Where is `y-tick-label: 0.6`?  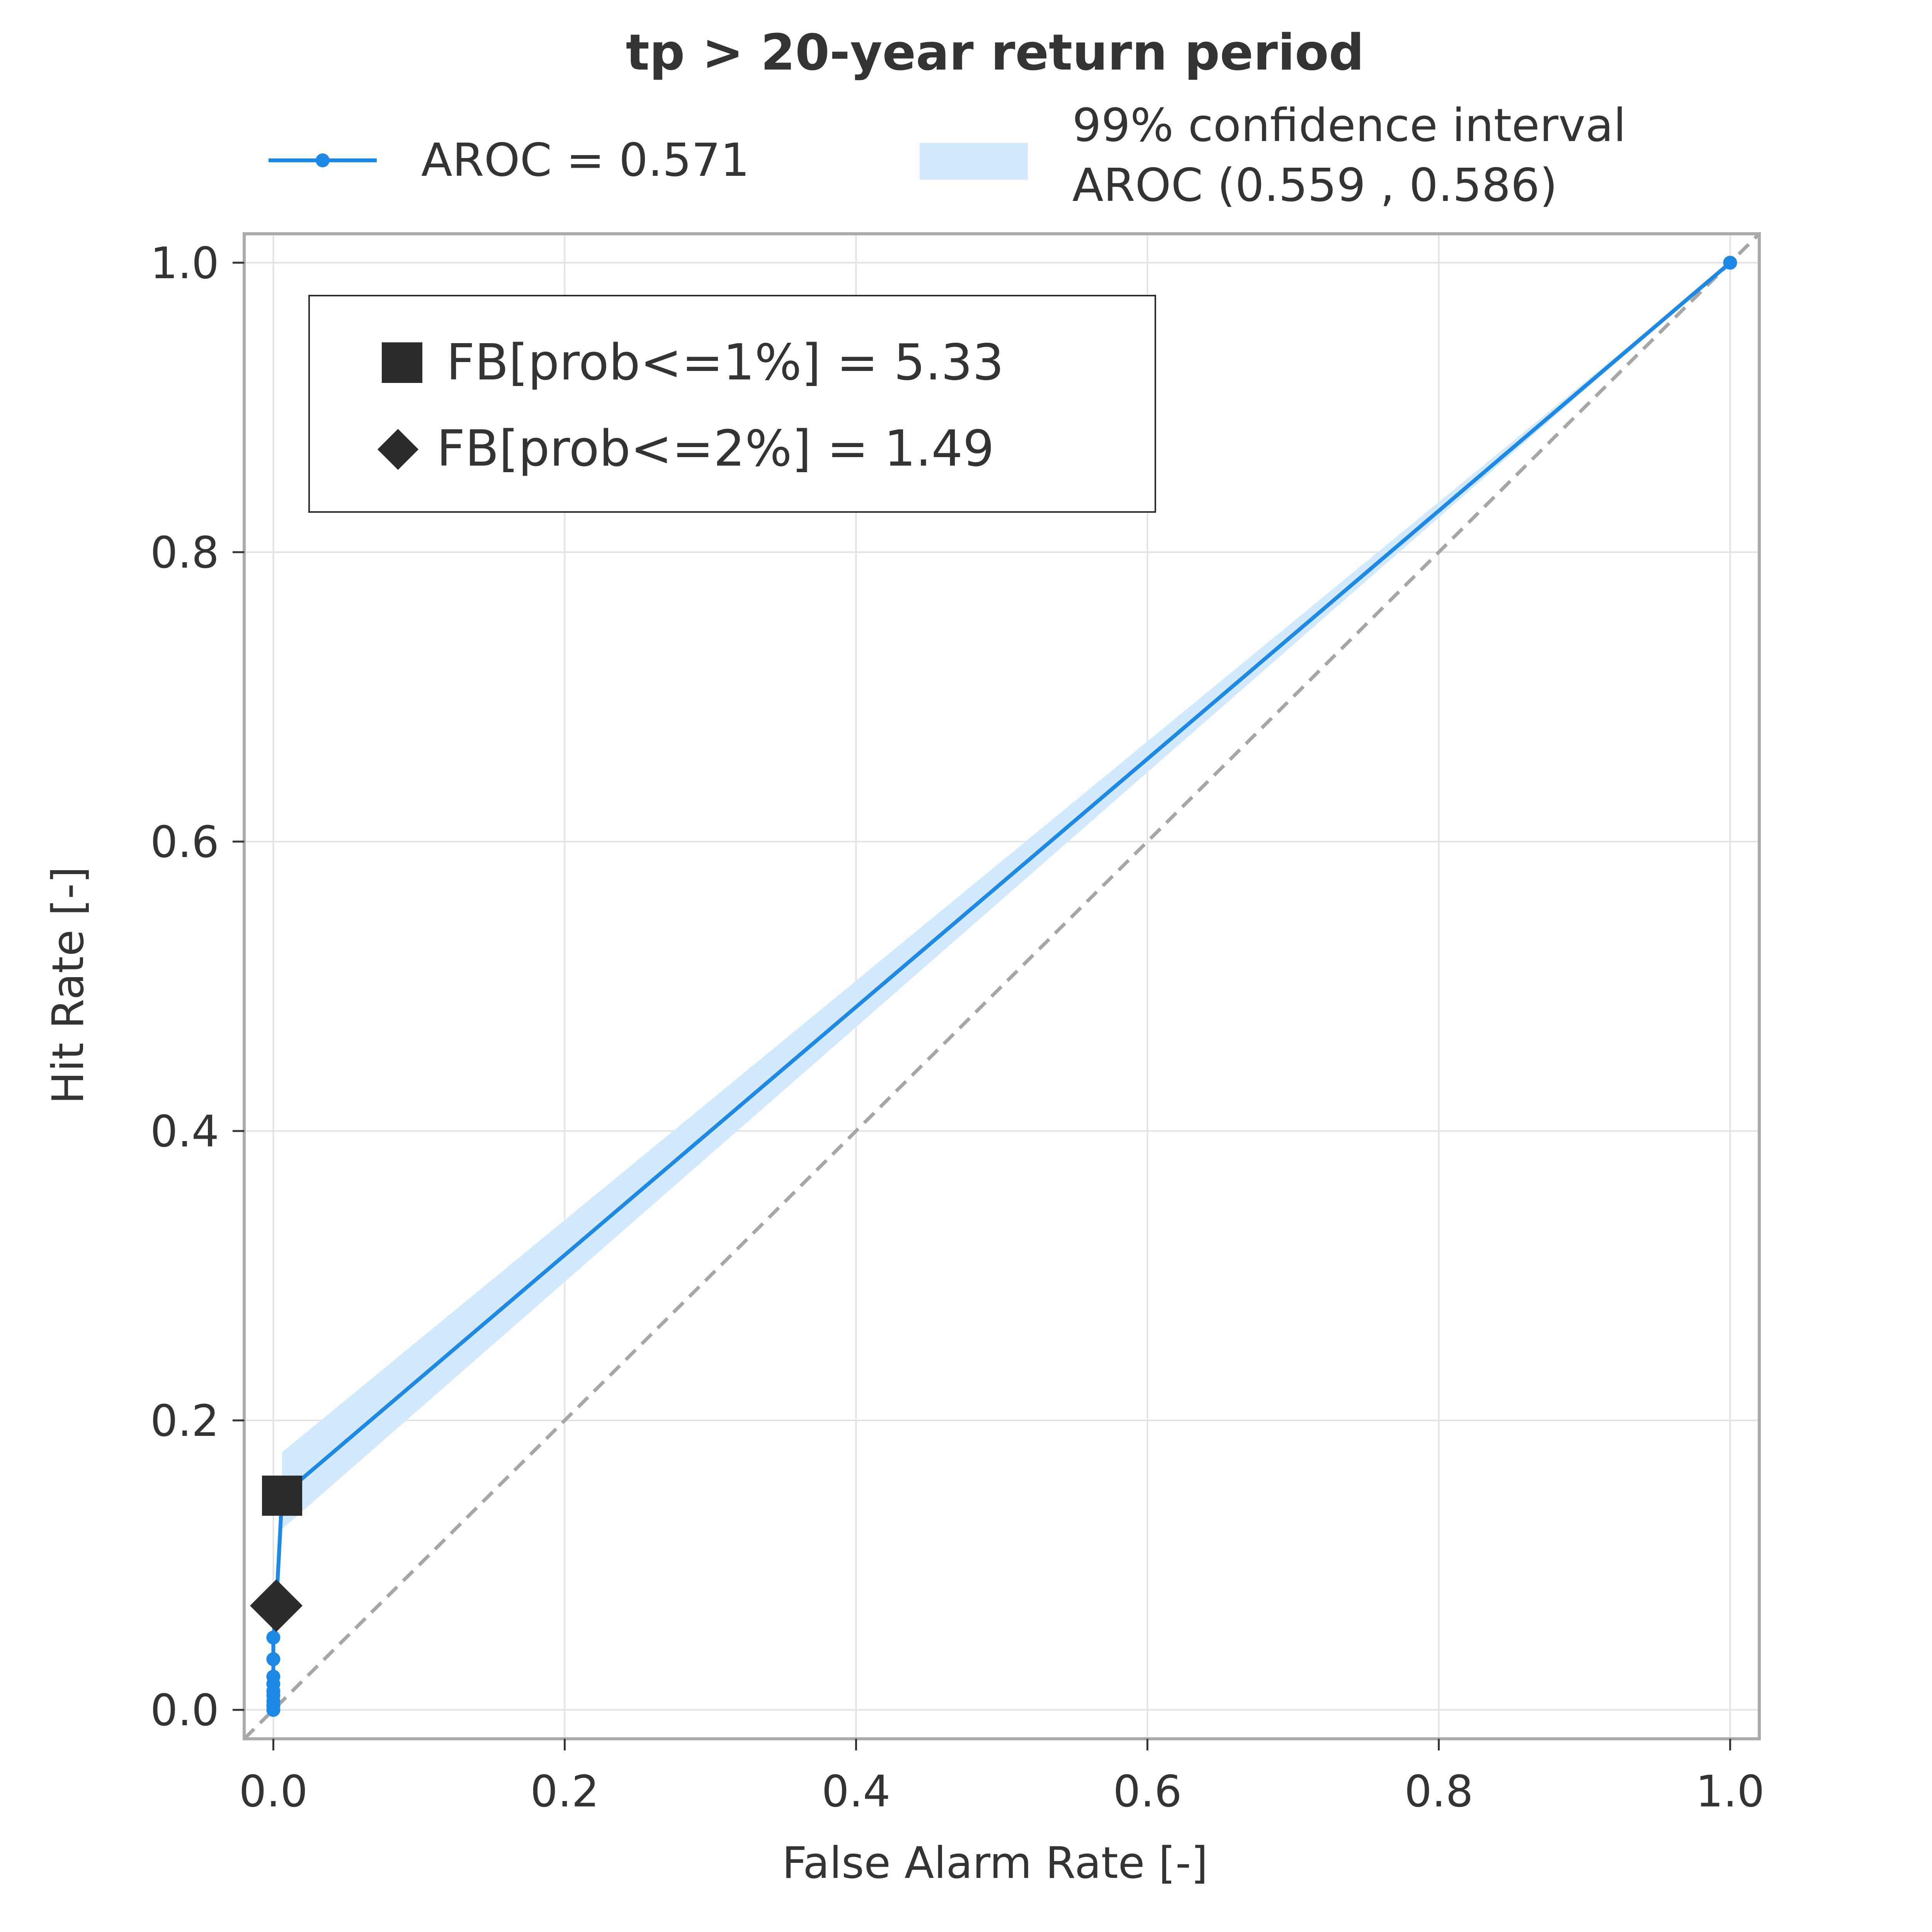
y-tick-label: 0.6 is located at coordinates (184, 842).